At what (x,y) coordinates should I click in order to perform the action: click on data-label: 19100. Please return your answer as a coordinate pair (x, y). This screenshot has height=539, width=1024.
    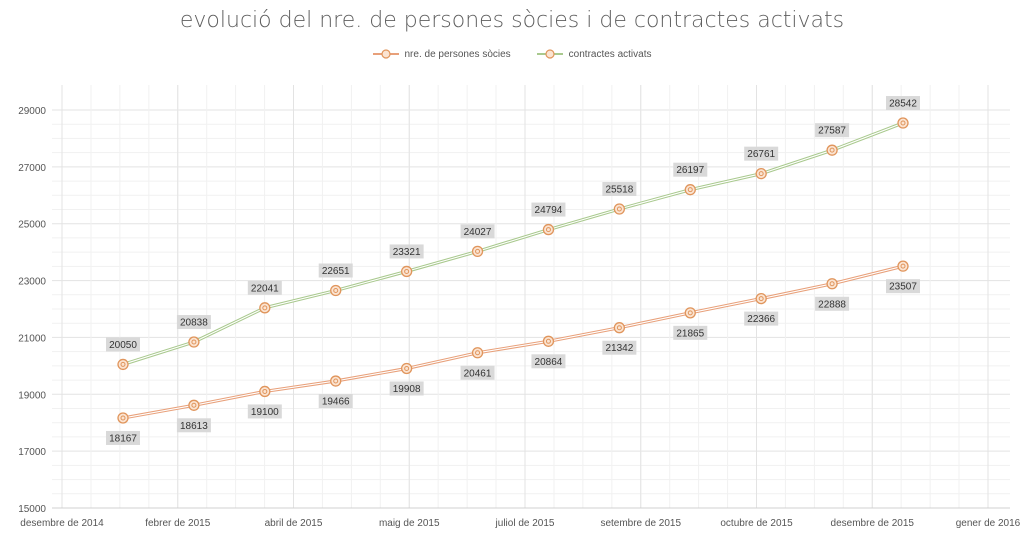
    Looking at the image, I should click on (265, 412).